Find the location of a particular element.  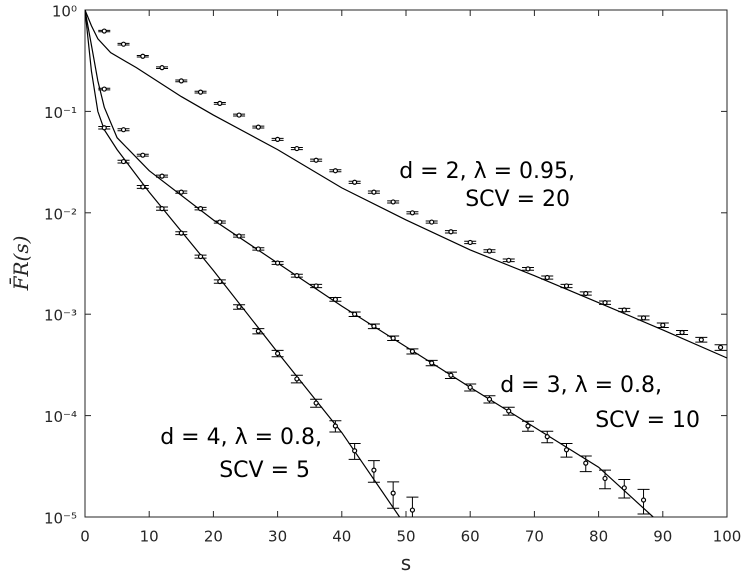

y-tick-label: 10⁰ is located at coordinates (64, 12).